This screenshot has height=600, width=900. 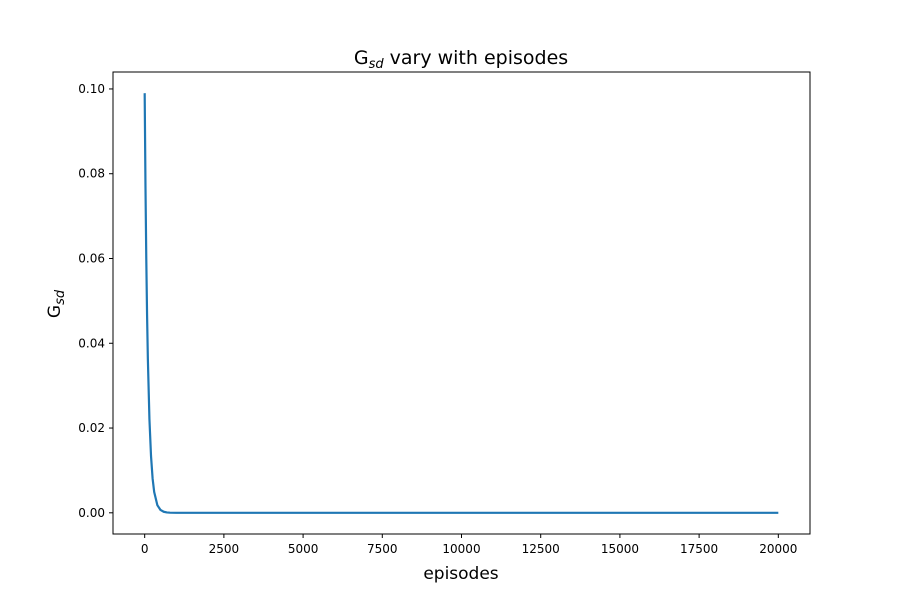 I want to click on x-tick-label: 12500, so click(x=541, y=549).